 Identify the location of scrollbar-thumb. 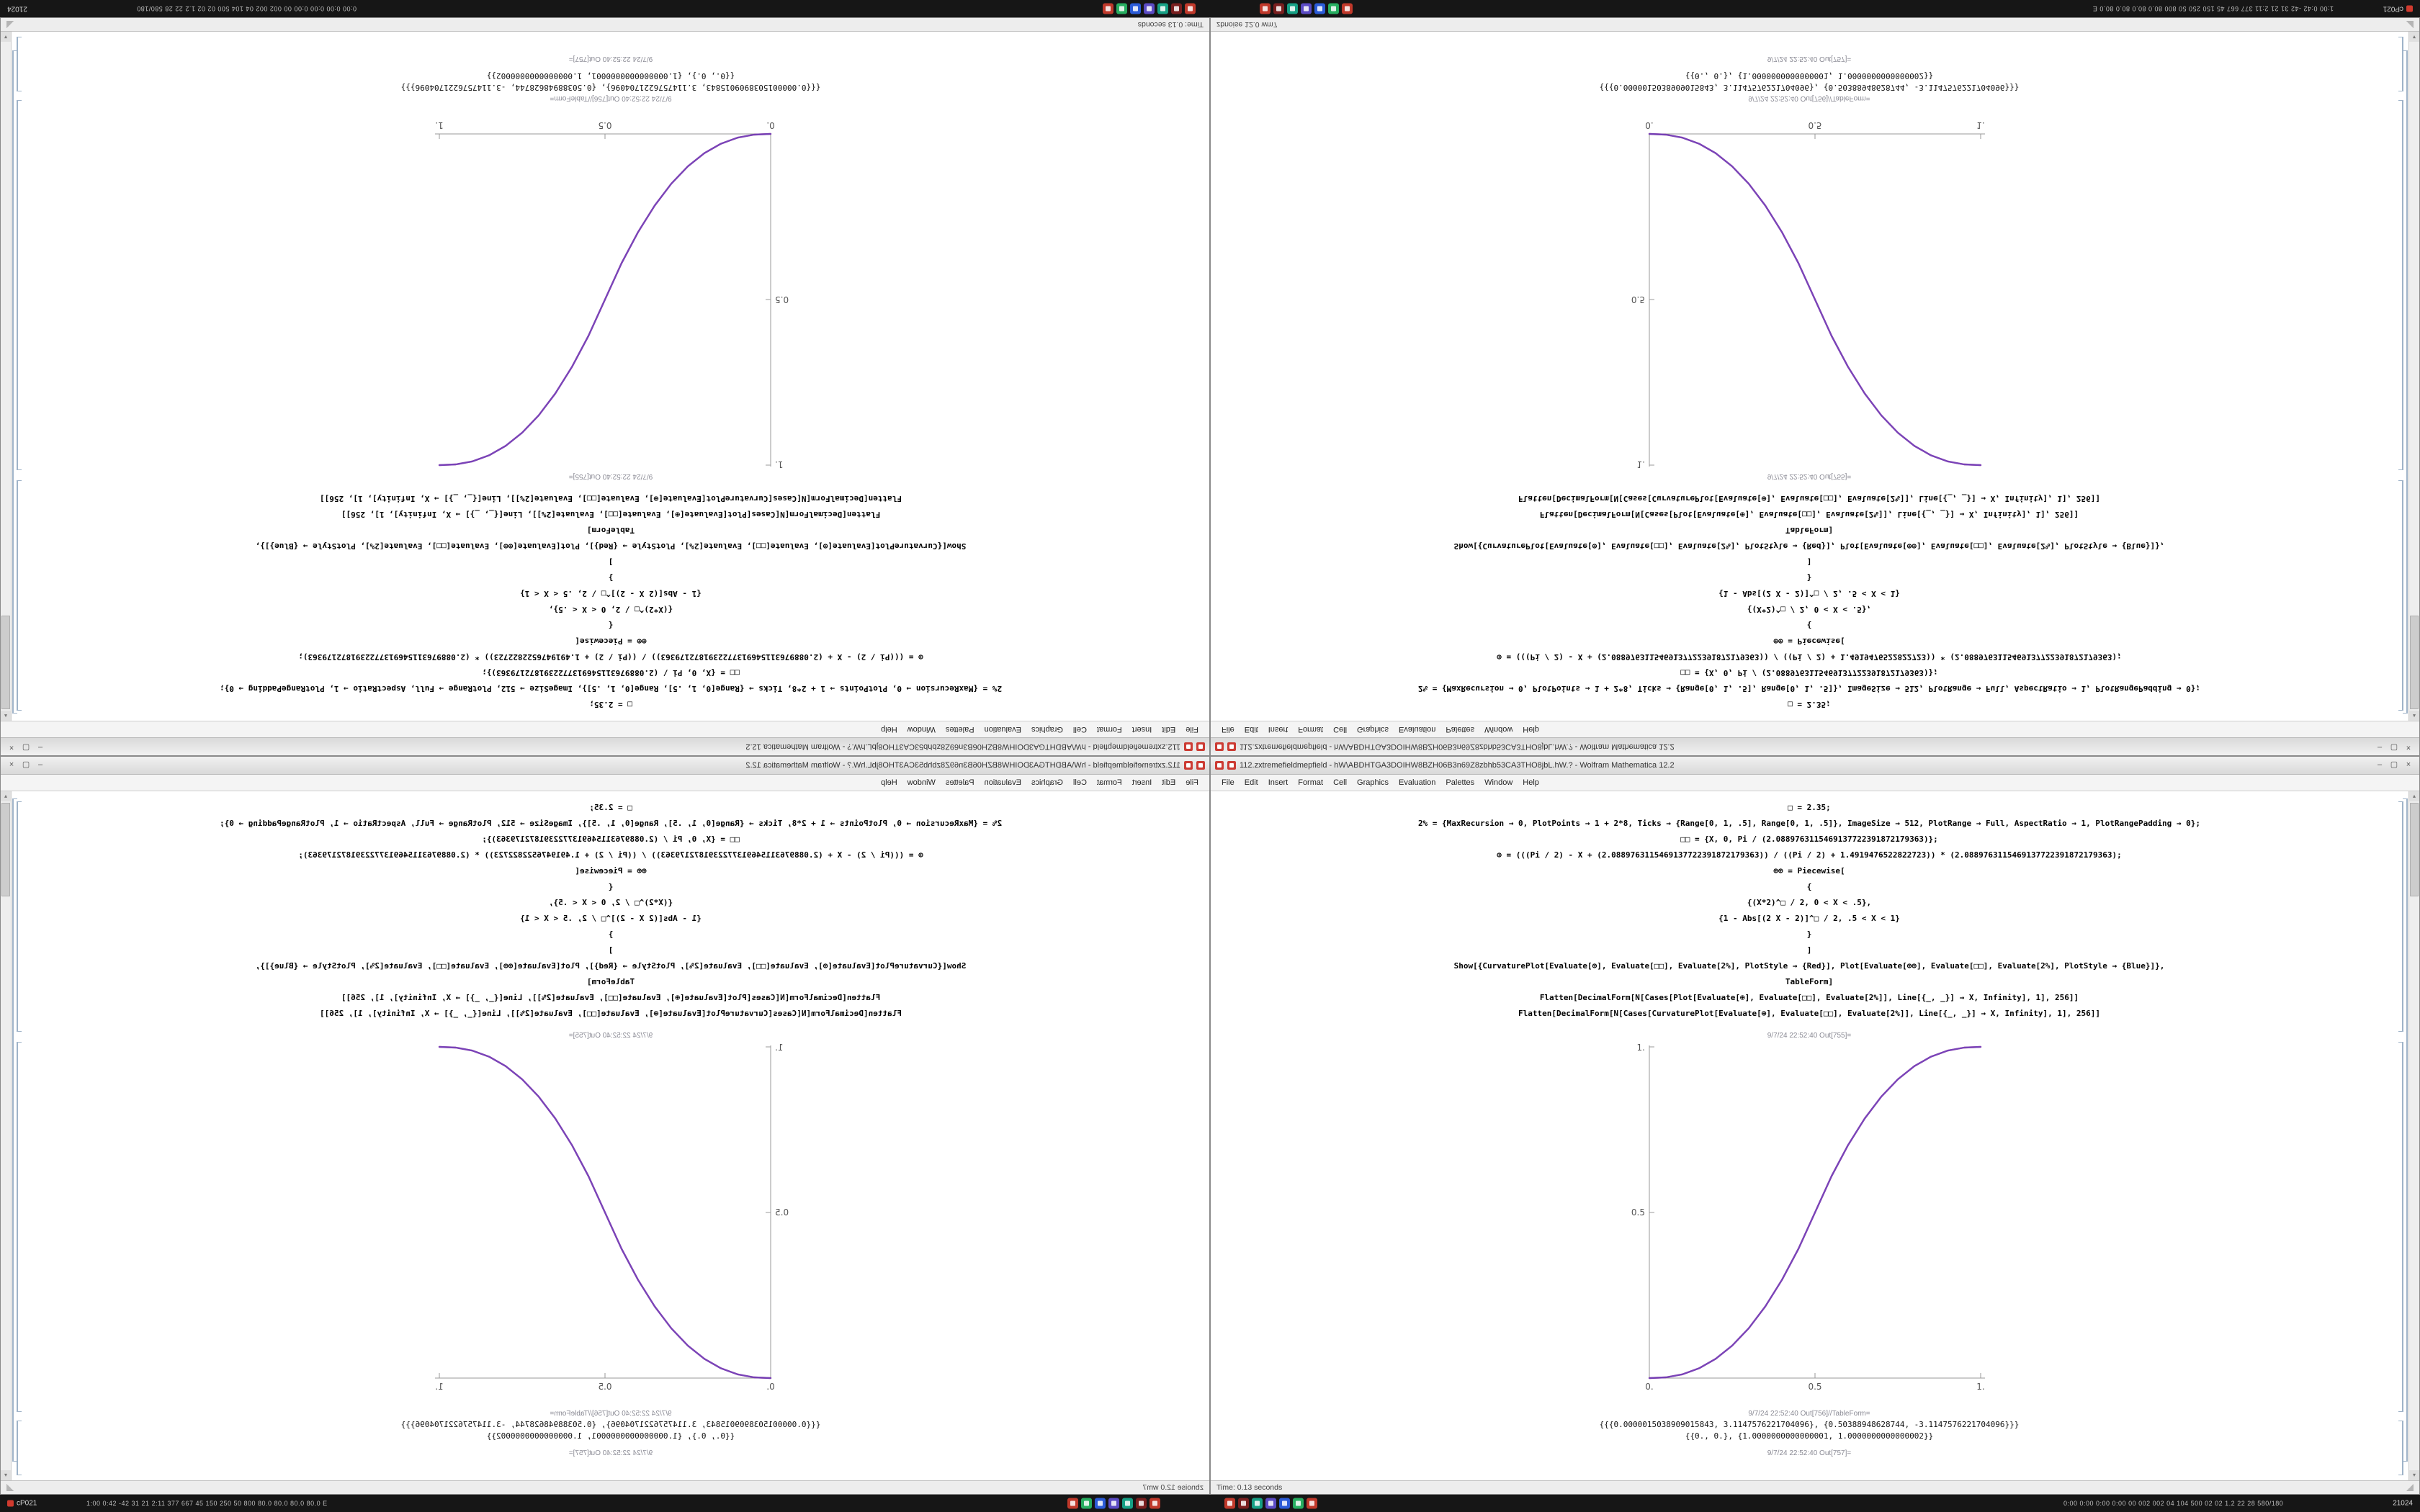
(2414, 662).